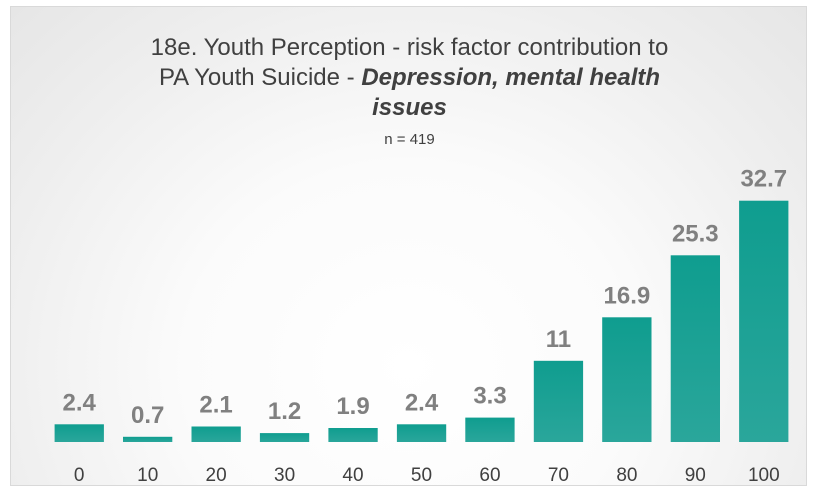 This screenshot has width=819, height=493. I want to click on chart-title-emphasis: Depression, mental health, so click(511, 77).